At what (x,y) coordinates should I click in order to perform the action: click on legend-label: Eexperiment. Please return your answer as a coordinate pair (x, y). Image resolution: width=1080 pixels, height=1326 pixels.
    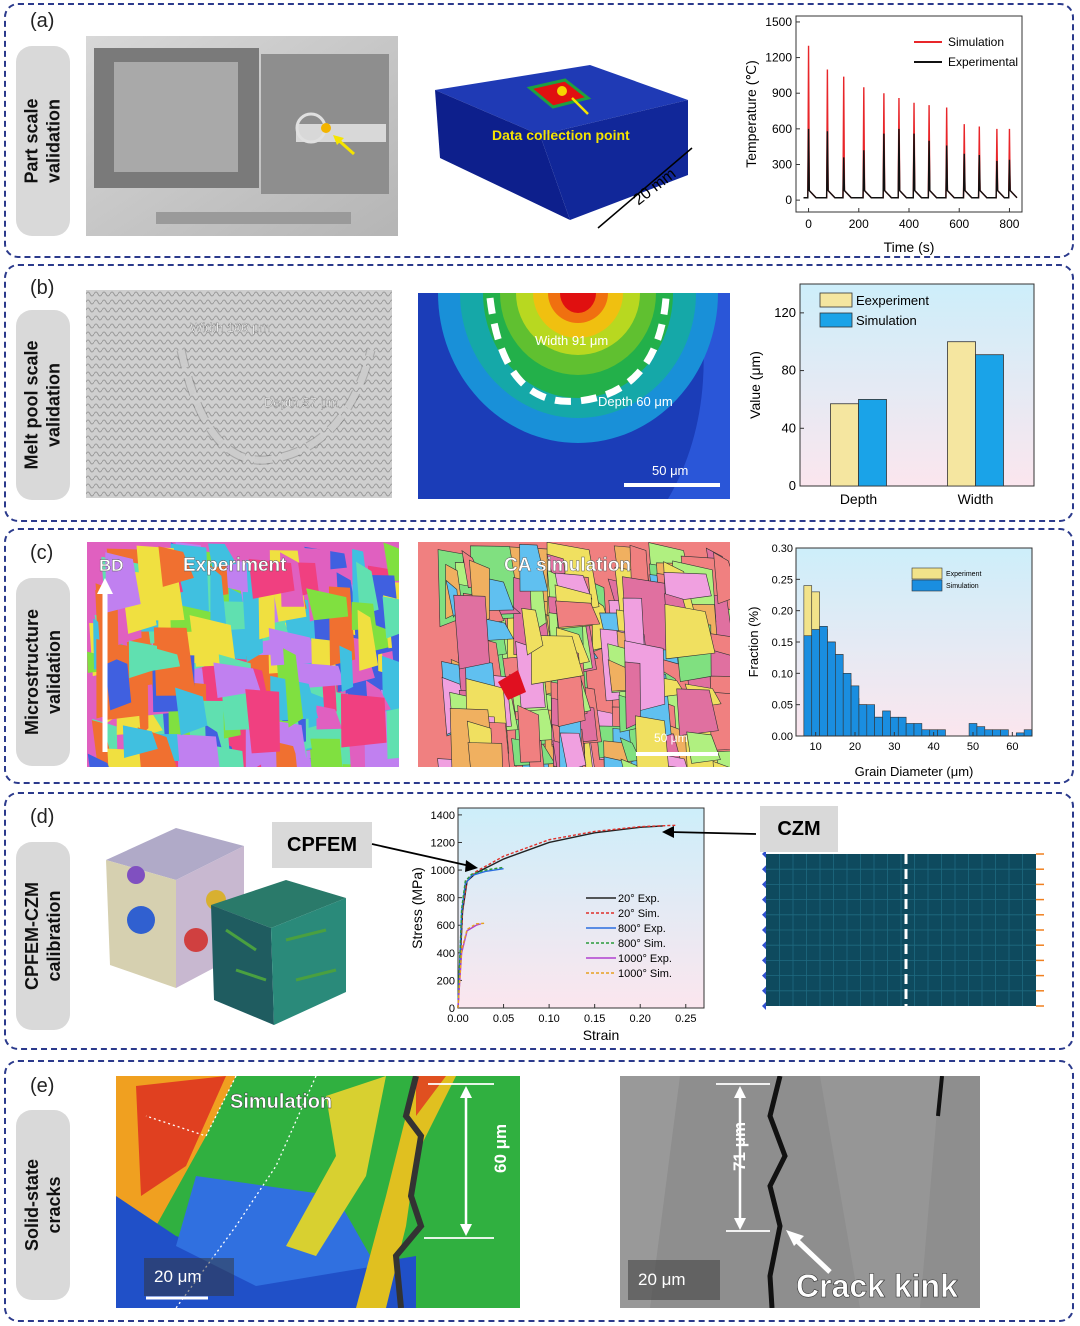
    Looking at the image, I should click on (892, 300).